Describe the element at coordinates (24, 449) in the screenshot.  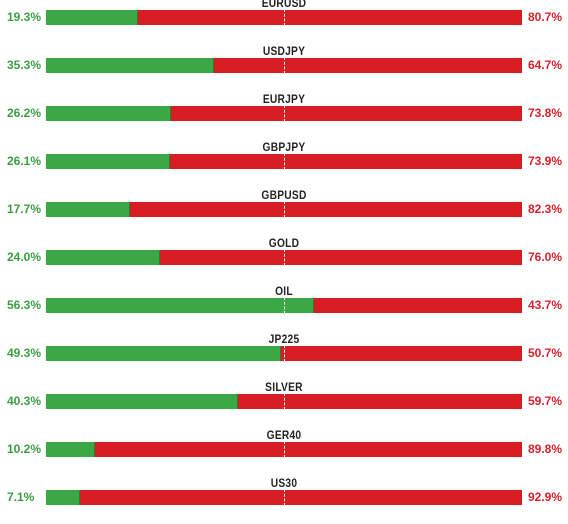
I see `long-percent: 10.2%` at that location.